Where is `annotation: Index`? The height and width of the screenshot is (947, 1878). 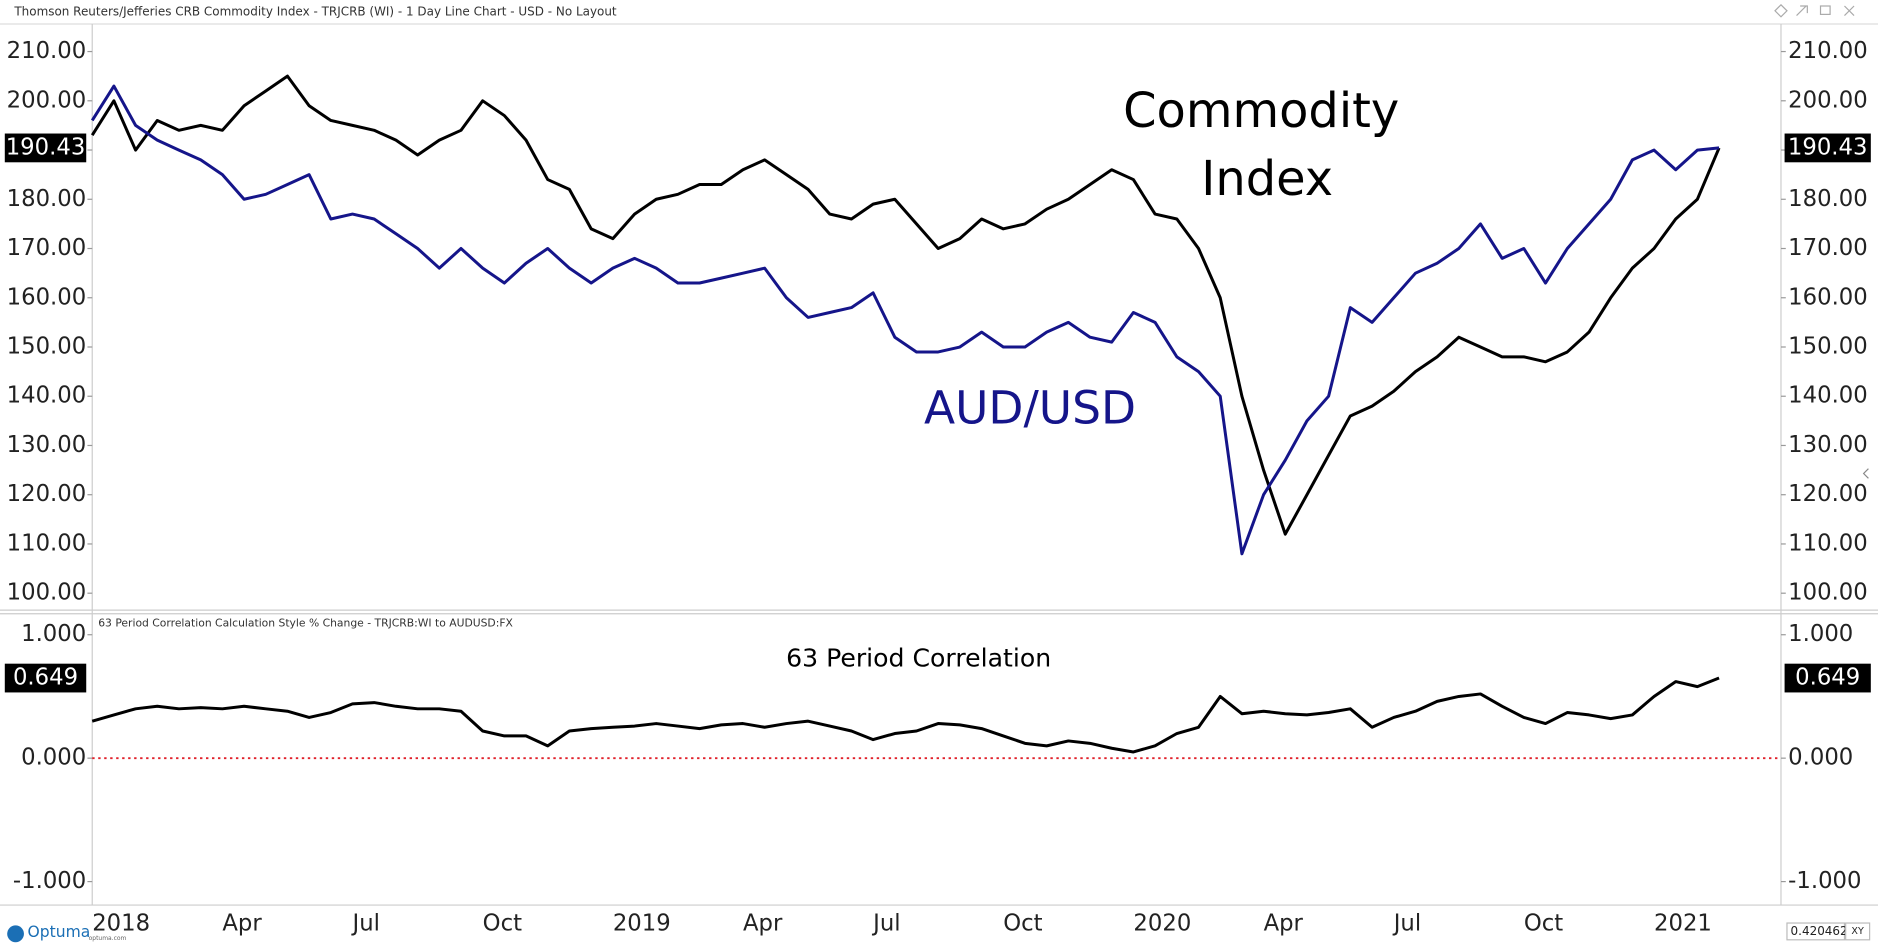 annotation: Index is located at coordinates (1267, 179).